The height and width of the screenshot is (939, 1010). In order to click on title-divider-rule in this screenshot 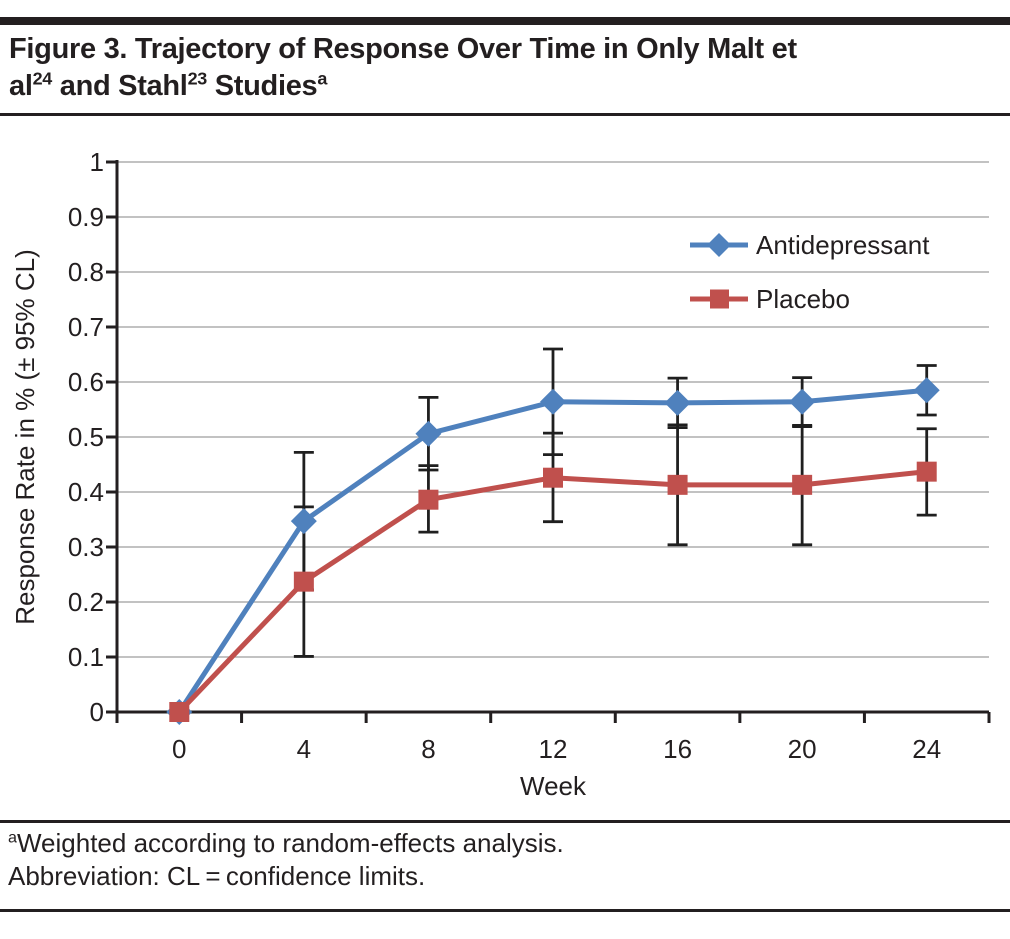, I will do `click(505, 114)`.